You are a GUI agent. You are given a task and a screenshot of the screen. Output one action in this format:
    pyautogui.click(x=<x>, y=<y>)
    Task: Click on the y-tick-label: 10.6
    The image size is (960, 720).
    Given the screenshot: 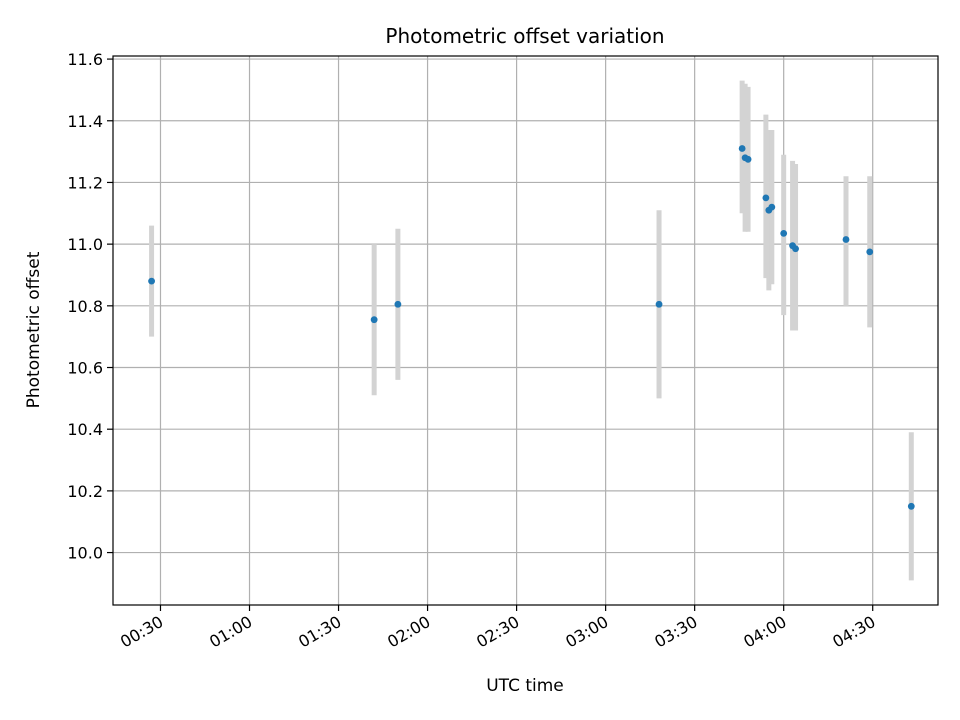 What is the action you would take?
    pyautogui.click(x=85, y=368)
    